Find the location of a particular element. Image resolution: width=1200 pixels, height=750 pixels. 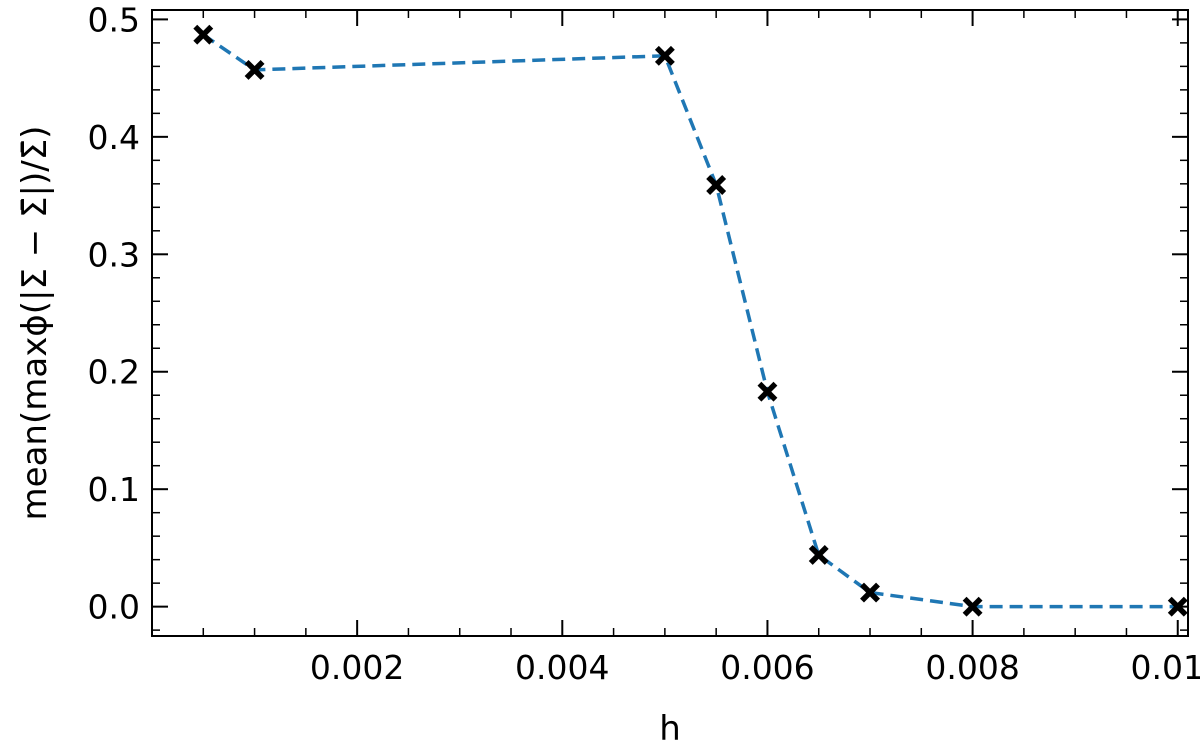

y-tick-label: 0.3 is located at coordinates (114, 254).